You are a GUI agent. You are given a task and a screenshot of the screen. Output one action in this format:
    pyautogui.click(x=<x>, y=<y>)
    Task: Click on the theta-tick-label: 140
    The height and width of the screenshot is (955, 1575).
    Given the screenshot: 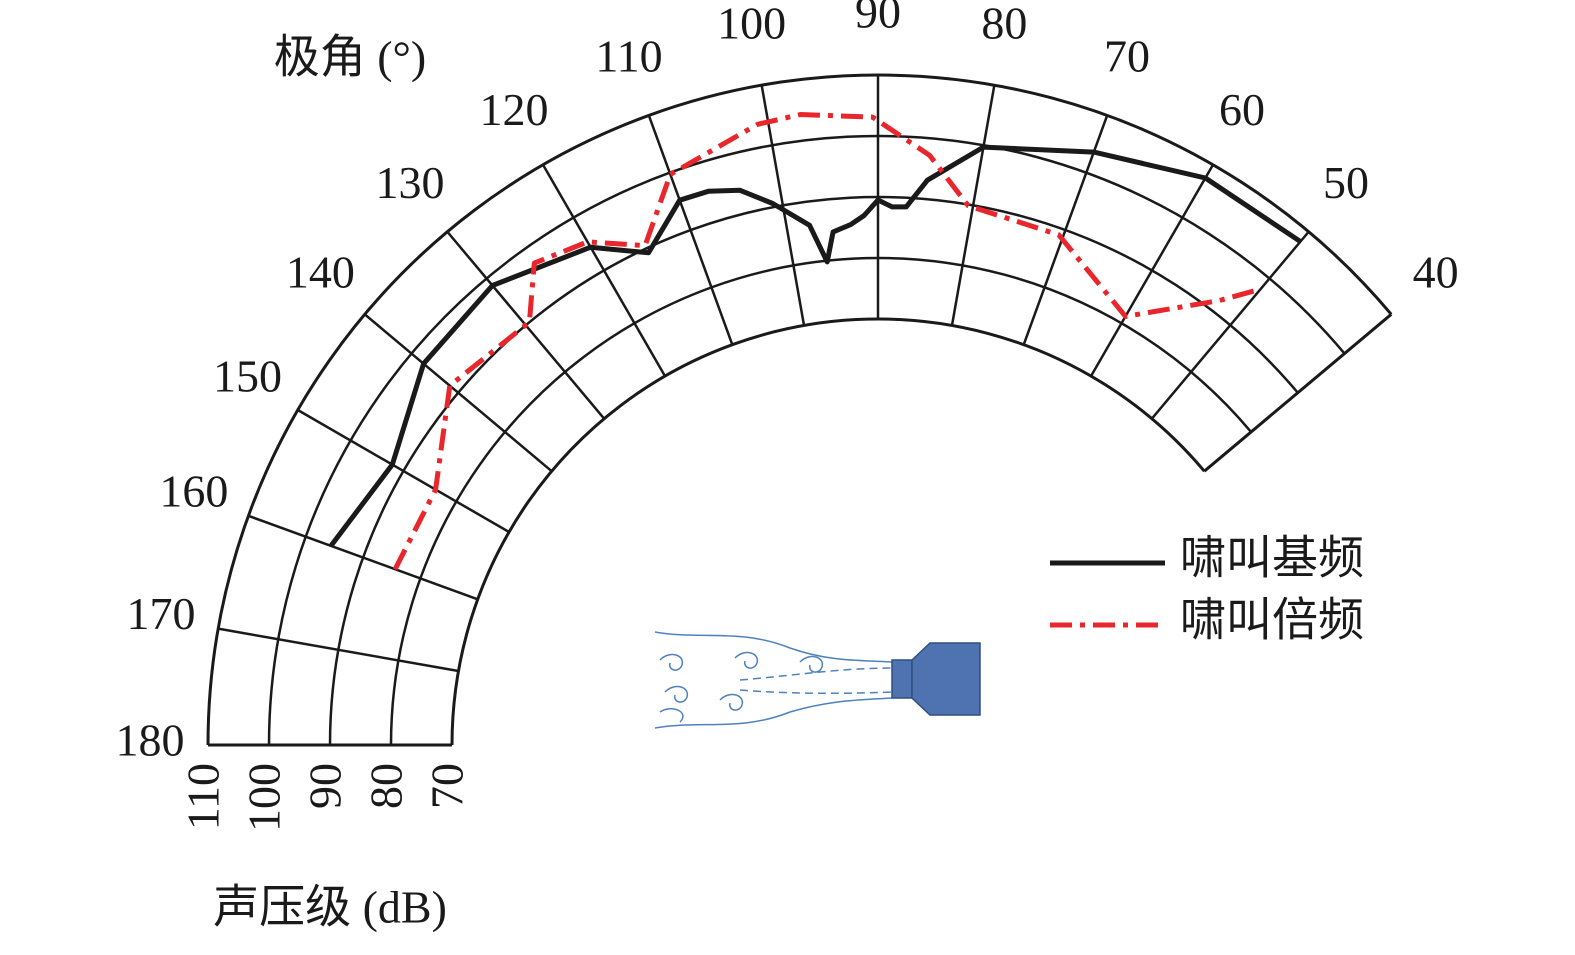 What is the action you would take?
    pyautogui.click(x=320, y=272)
    